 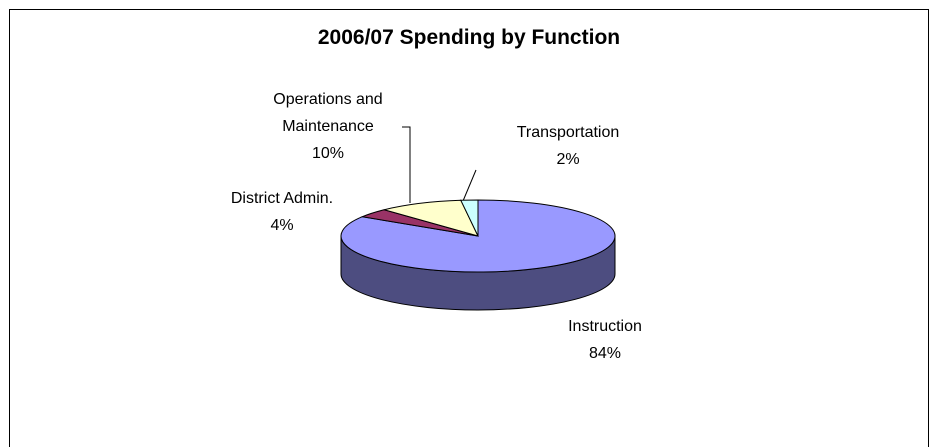 I want to click on slice-label: Transportation 2%, so click(x=568, y=146).